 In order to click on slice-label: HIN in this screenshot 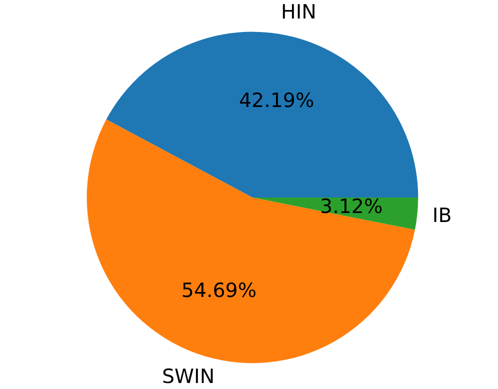, I will do `click(298, 12)`.